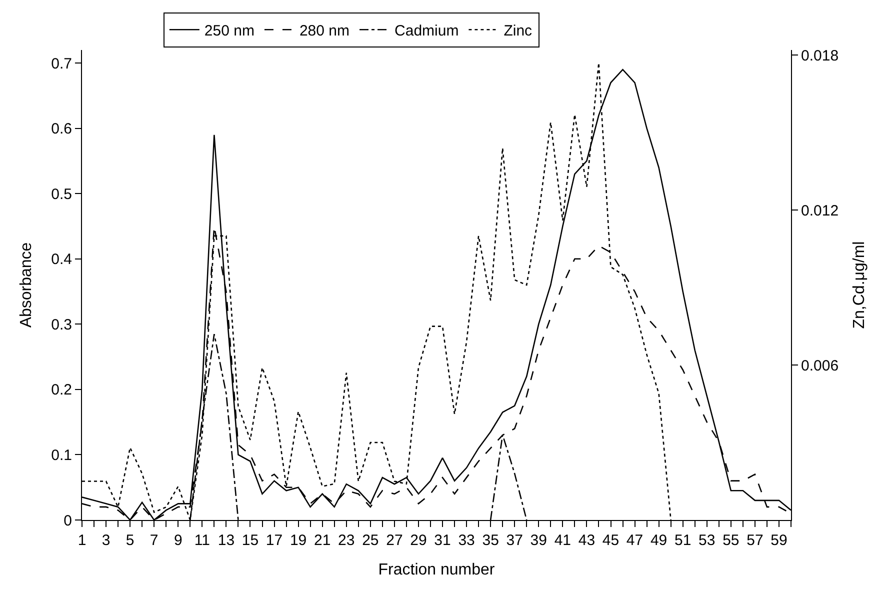  I want to click on x-tick-label: 11, so click(202, 540).